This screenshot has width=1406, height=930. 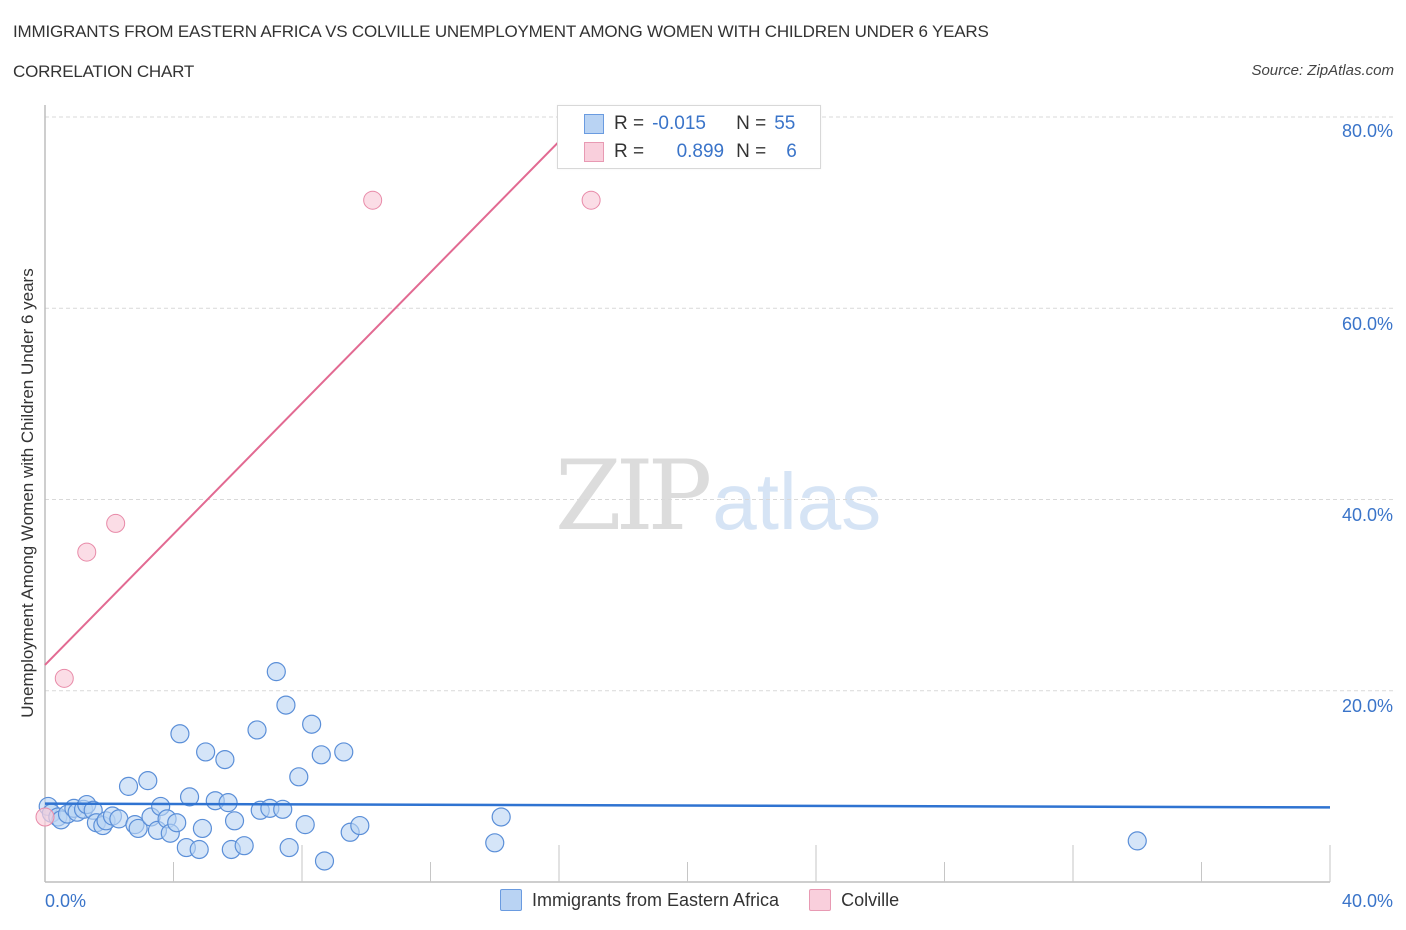 What do you see at coordinates (656, 899) in the screenshot?
I see `legend-label: Immigrants from Eastern Africa` at bounding box center [656, 899].